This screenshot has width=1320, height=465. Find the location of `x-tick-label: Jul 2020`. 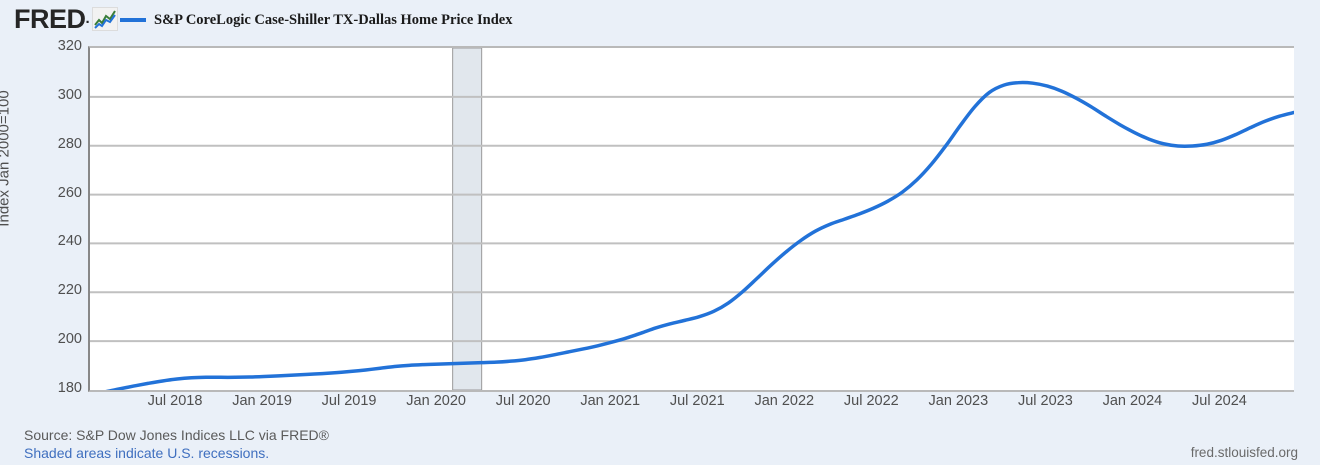

x-tick-label: Jul 2020 is located at coordinates (523, 401).